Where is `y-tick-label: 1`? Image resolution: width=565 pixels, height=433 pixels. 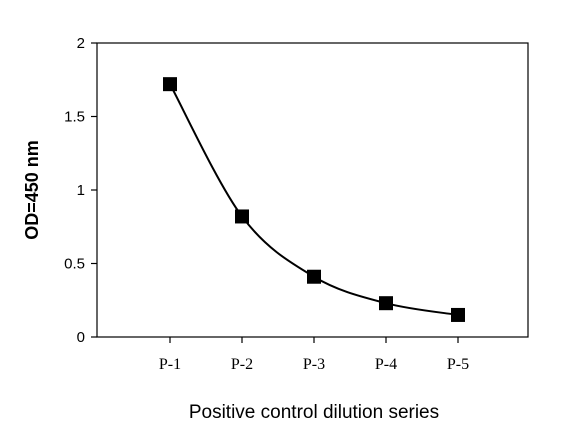
y-tick-label: 1 is located at coordinates (81, 190).